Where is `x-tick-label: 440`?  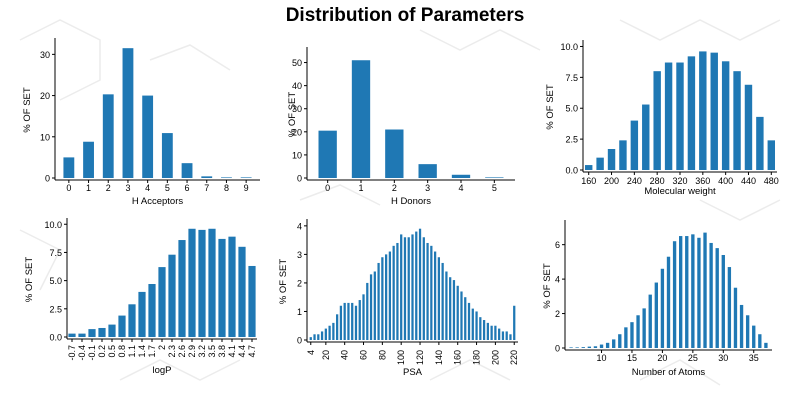 x-tick-label: 440 is located at coordinates (748, 181).